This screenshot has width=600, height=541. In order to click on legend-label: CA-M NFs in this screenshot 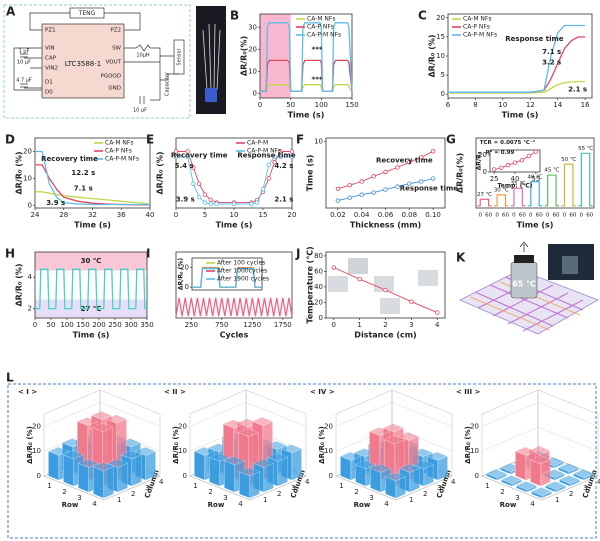, I will do `click(119, 143)`.